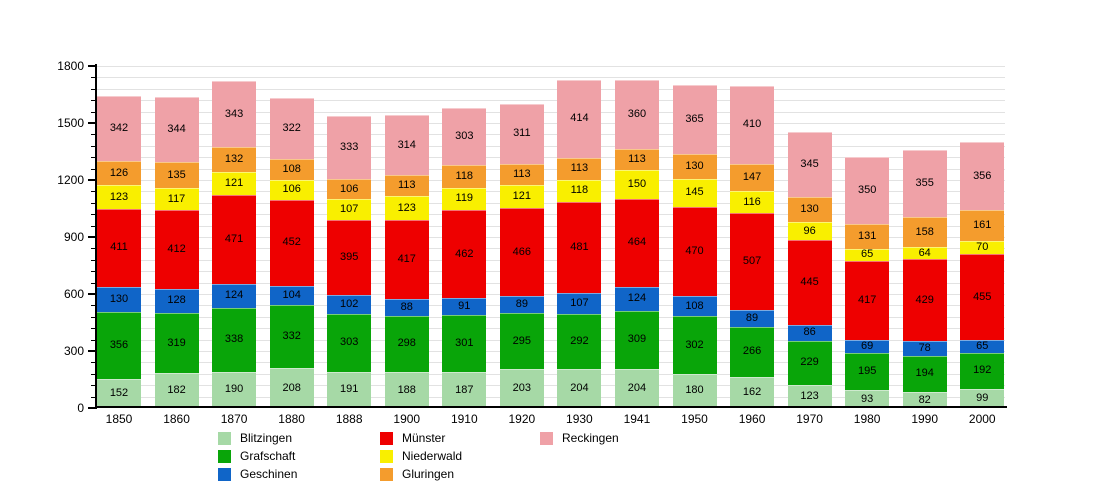  I want to click on bar-segment-gluringen: 132, so click(234, 159).